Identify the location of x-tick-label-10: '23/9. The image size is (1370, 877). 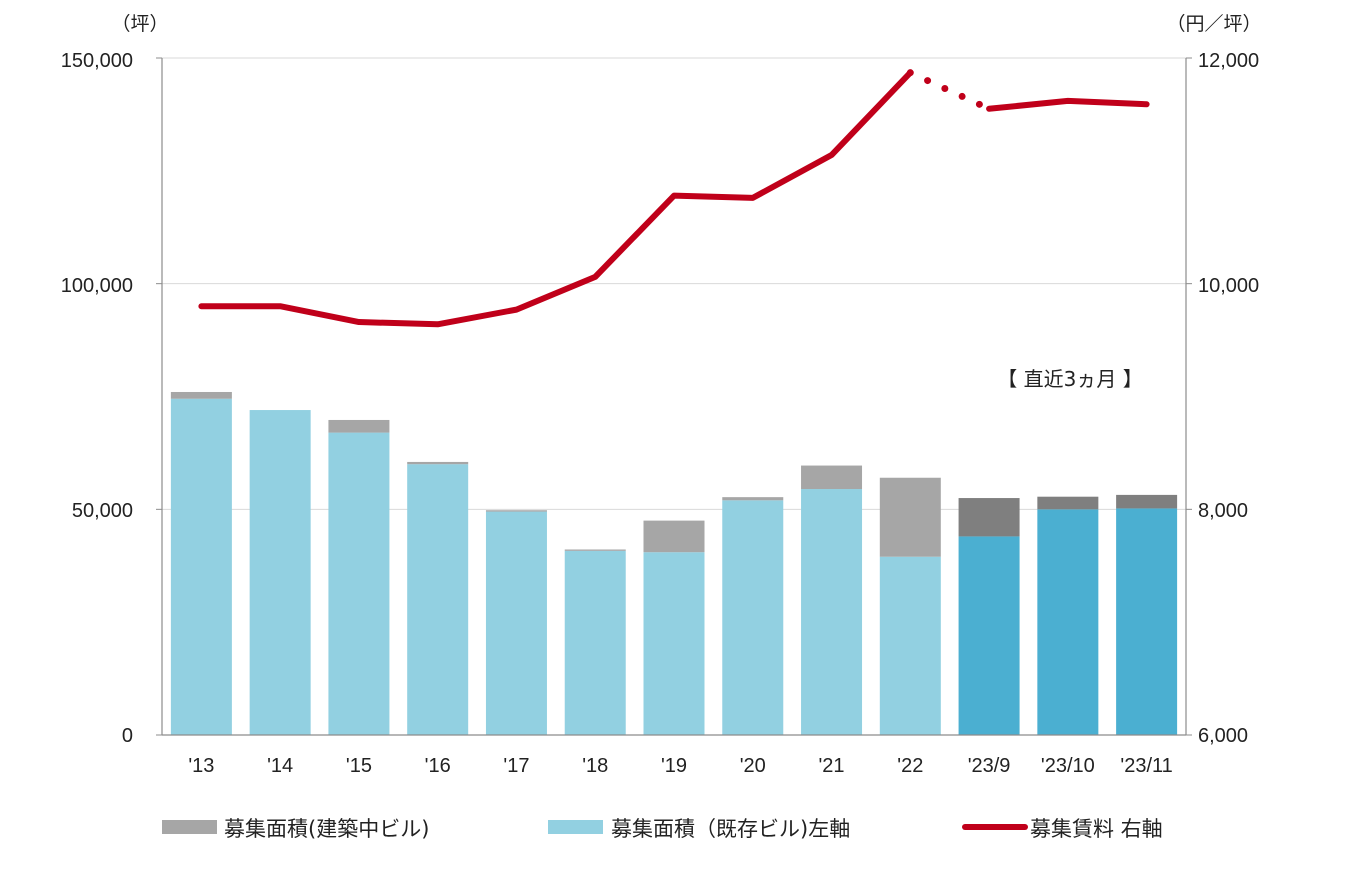
(989, 766).